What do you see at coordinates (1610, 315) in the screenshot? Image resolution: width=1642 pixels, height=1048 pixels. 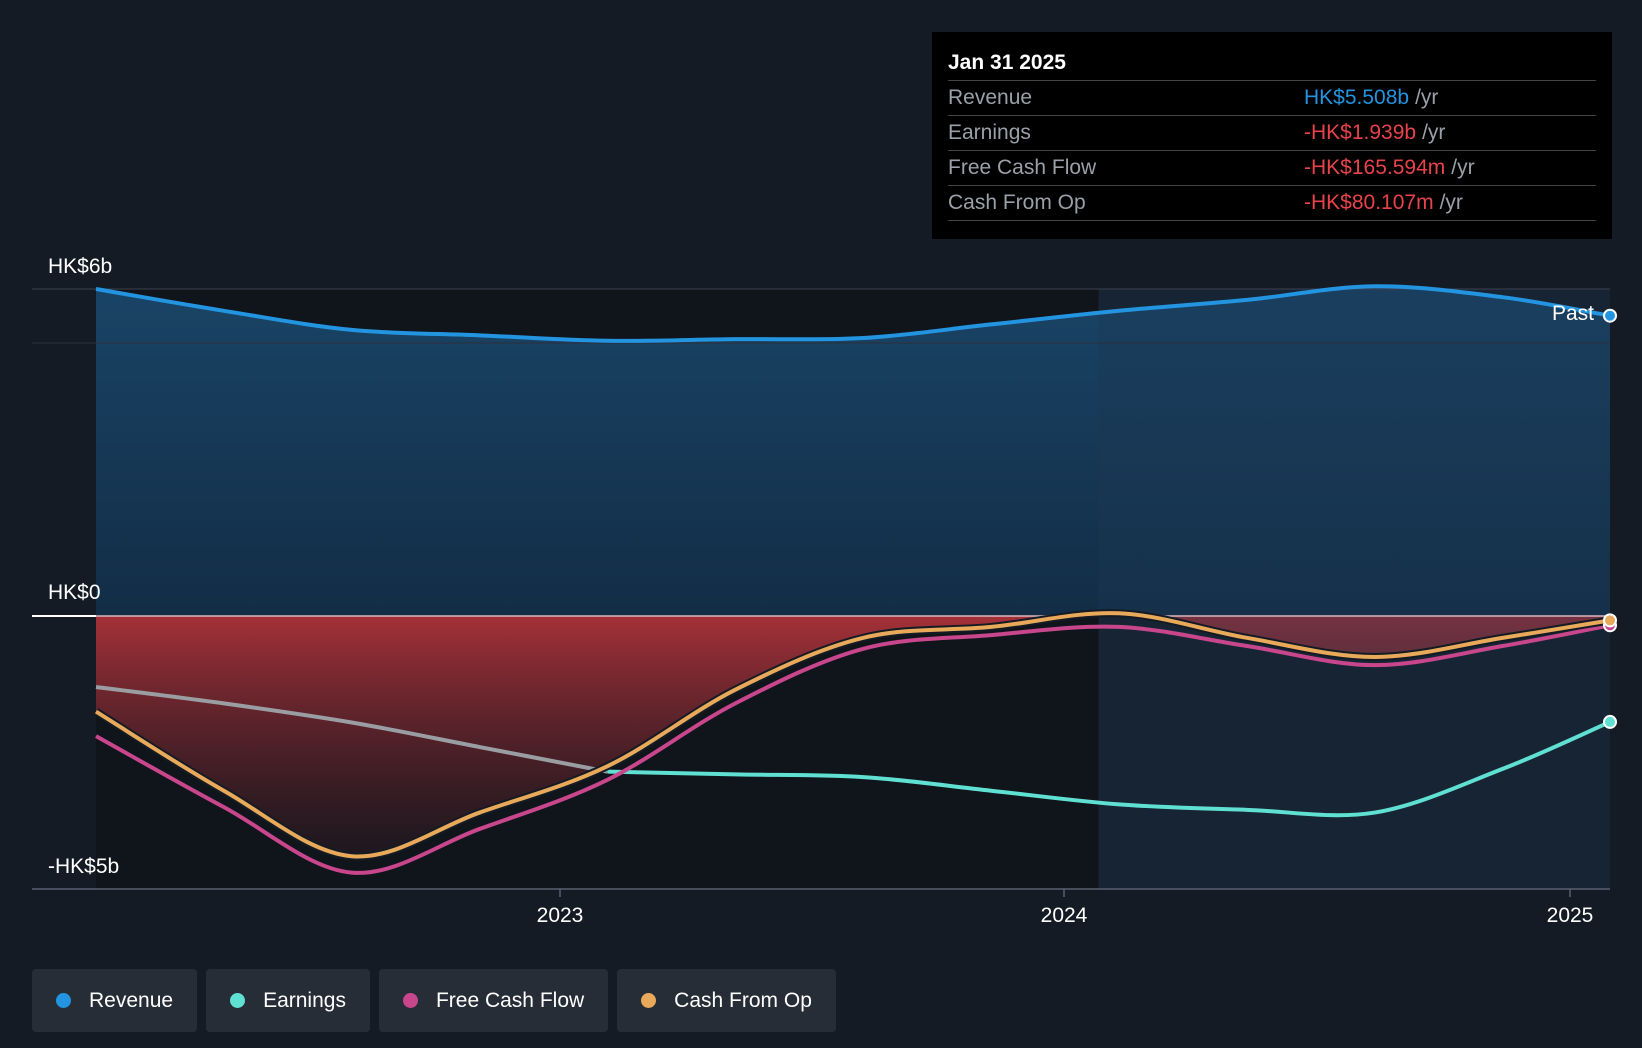 I see `endpoint-revenue` at bounding box center [1610, 315].